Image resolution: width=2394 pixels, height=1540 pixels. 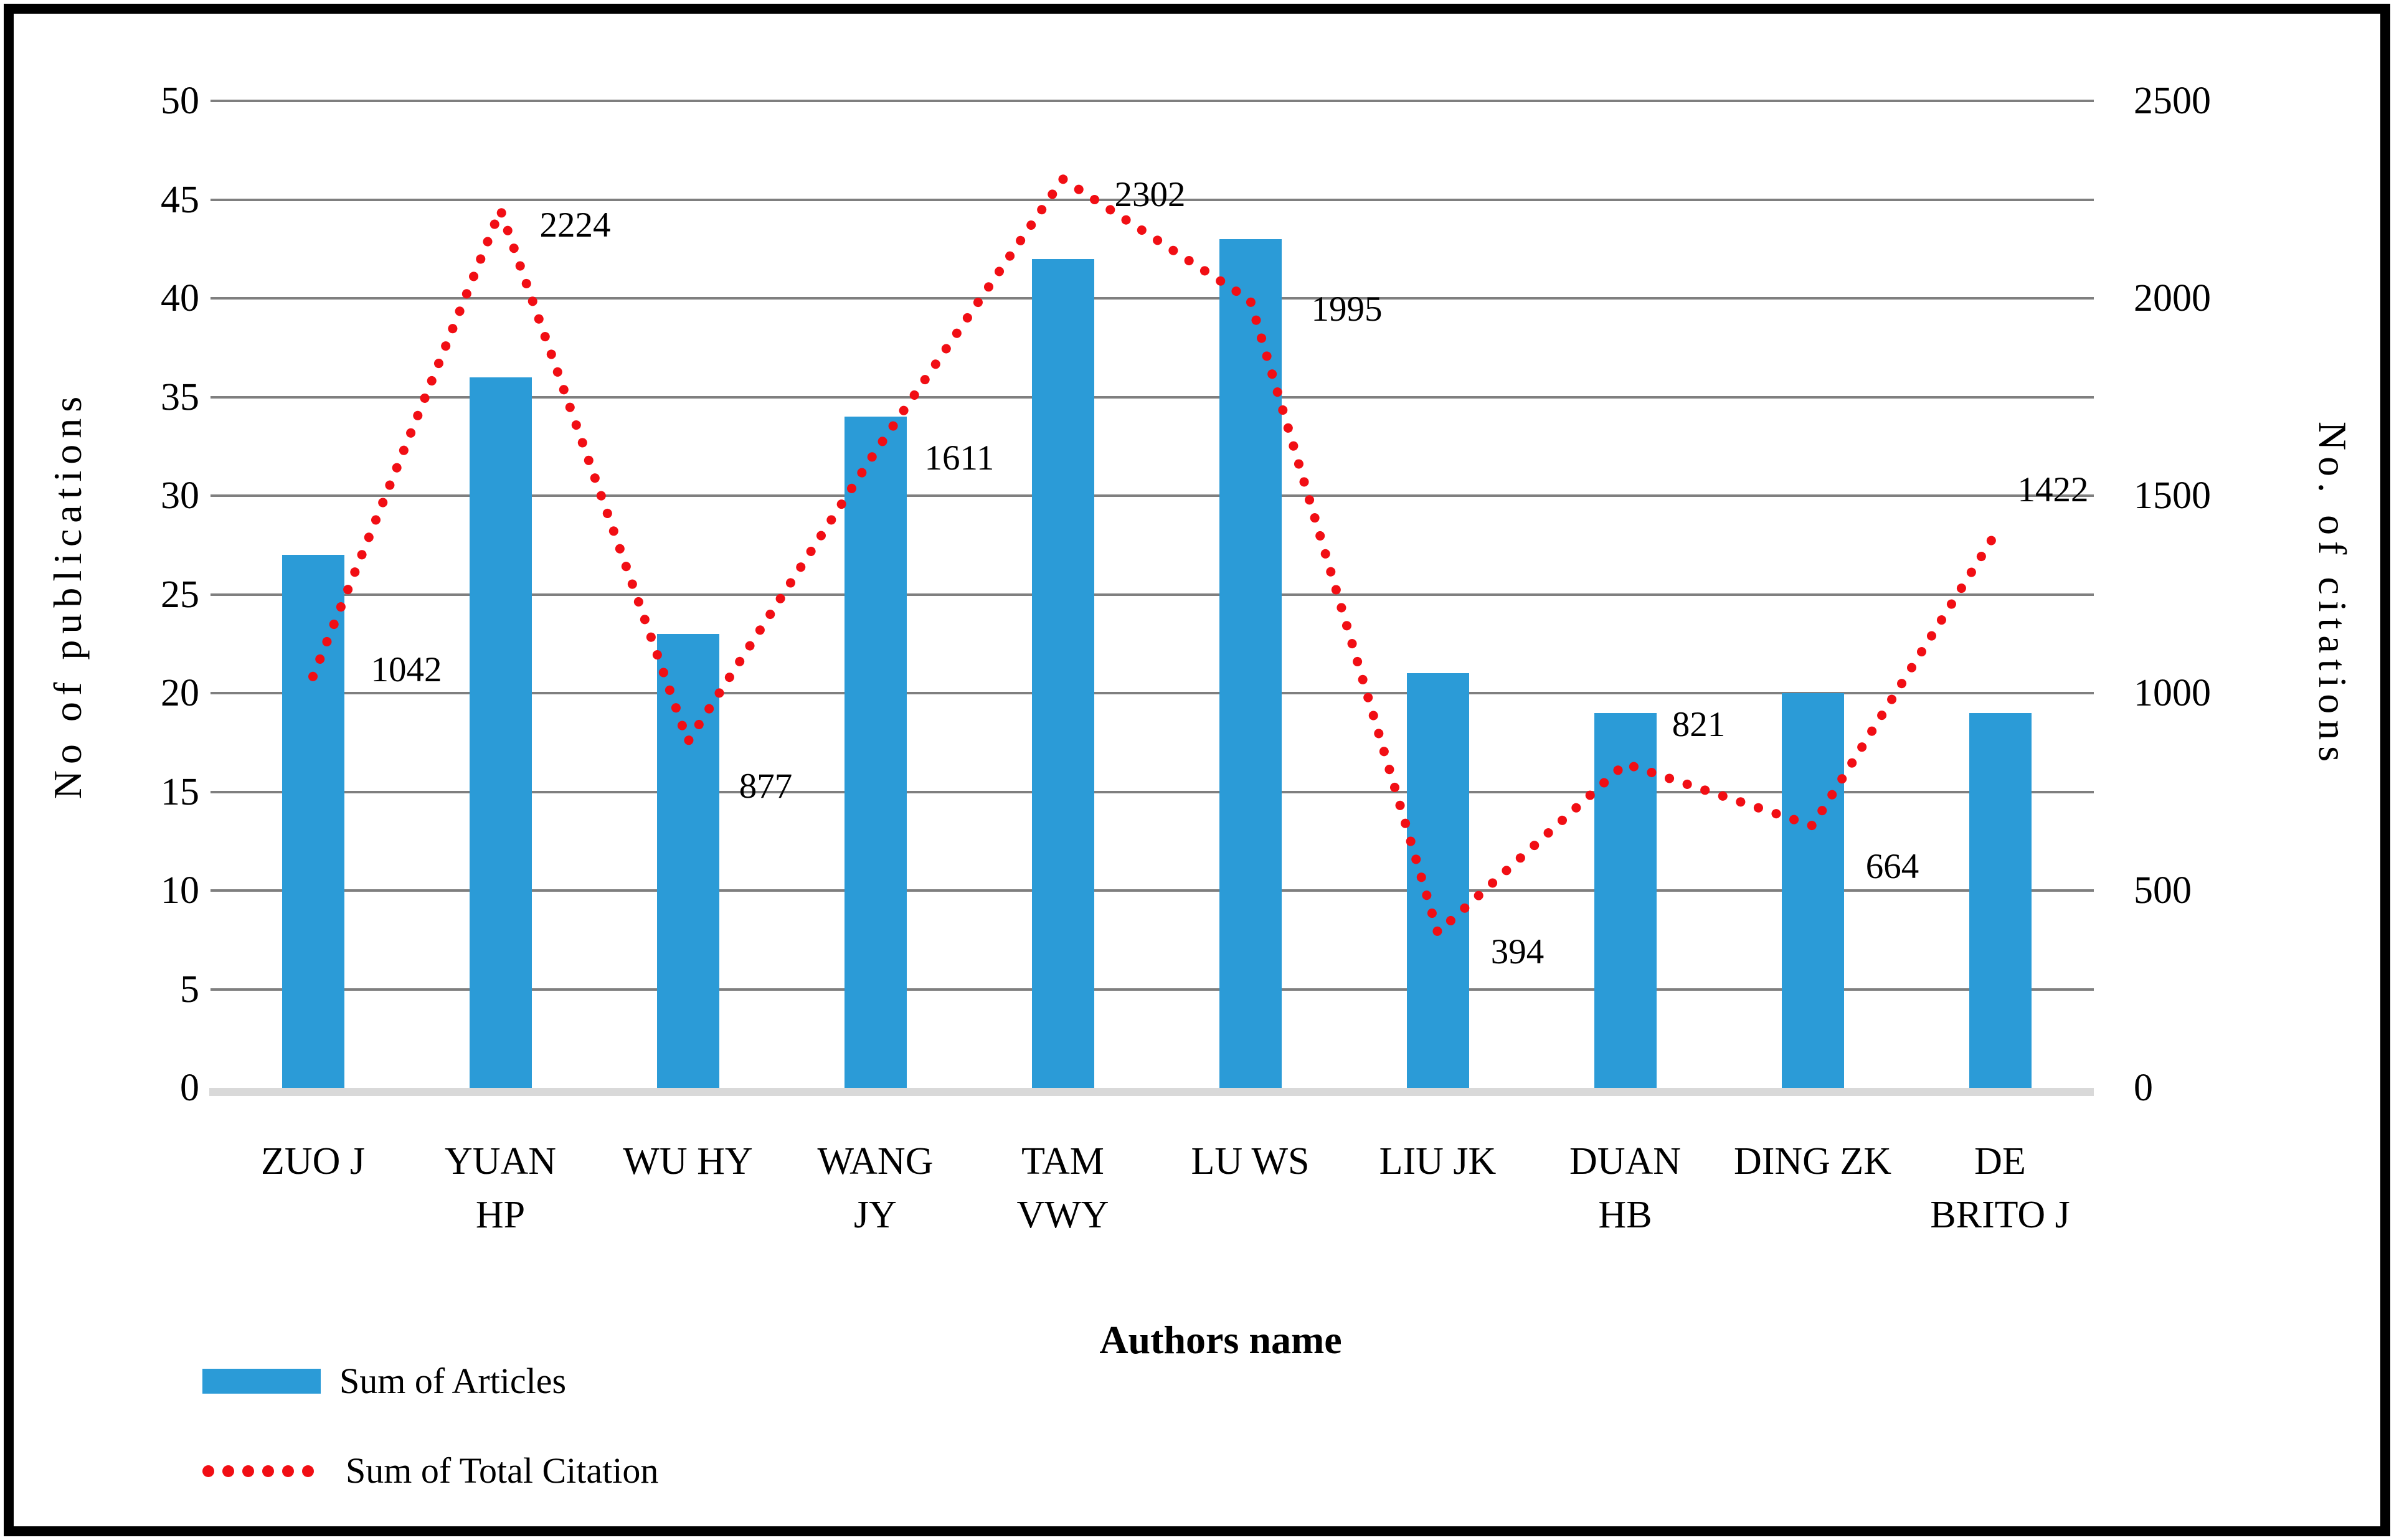 What do you see at coordinates (406, 670) in the screenshot?
I see `citation-data-label: 1042` at bounding box center [406, 670].